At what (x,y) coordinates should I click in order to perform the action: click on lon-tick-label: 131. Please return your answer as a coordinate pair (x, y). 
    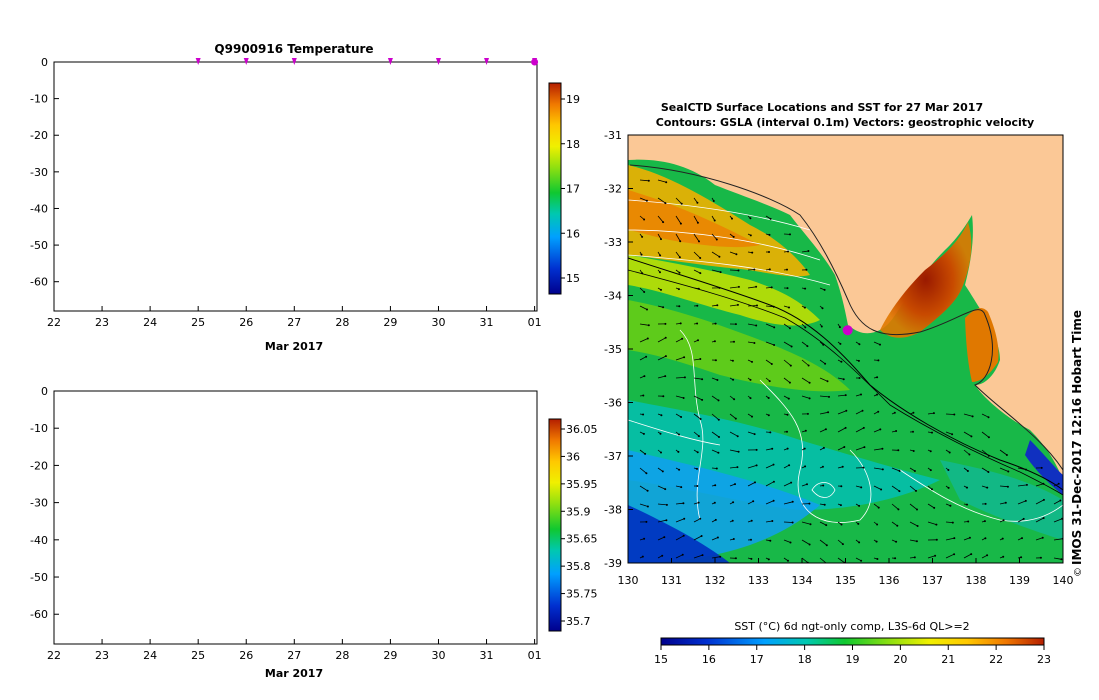
    Looking at the image, I should click on (671, 580).